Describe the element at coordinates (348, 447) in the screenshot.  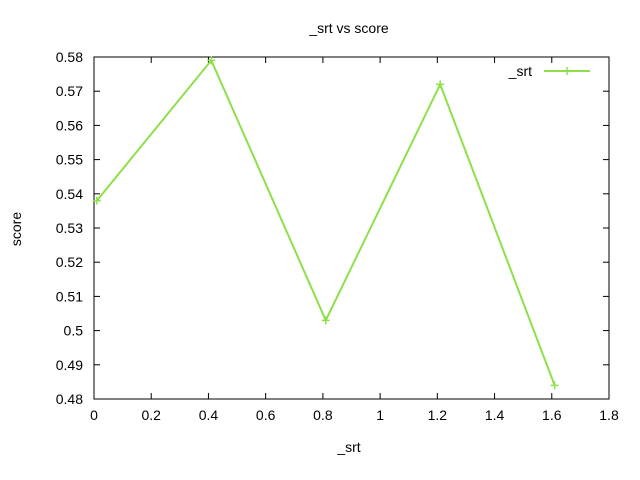
I see `x-axis-label: _srt` at that location.